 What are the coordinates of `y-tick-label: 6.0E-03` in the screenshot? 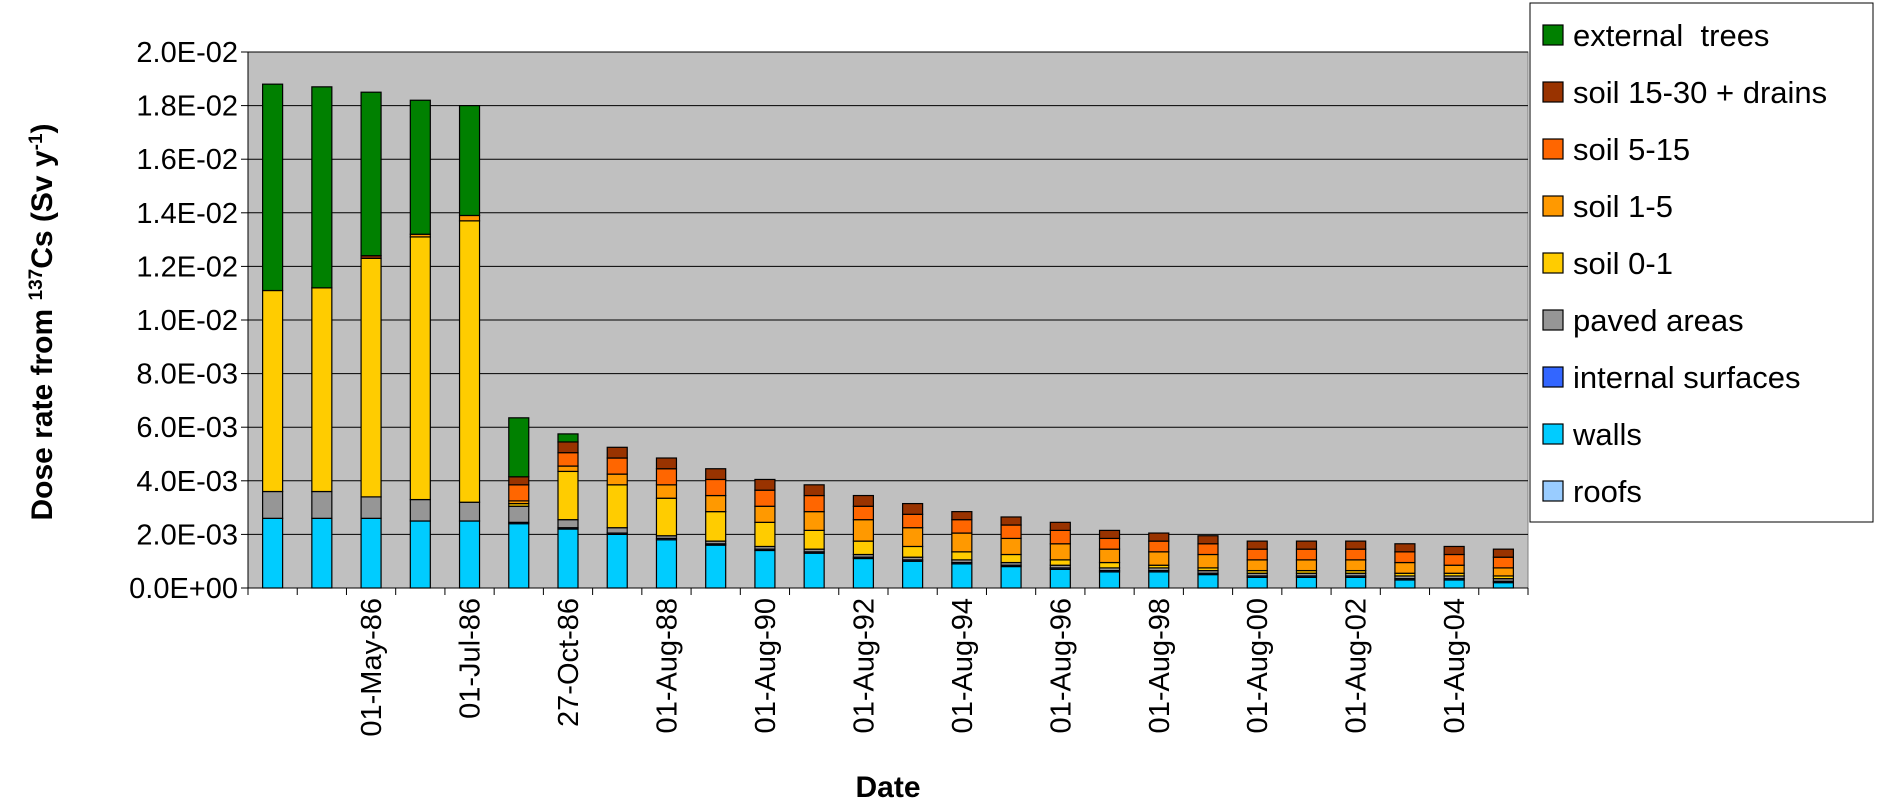 It's located at (187, 428).